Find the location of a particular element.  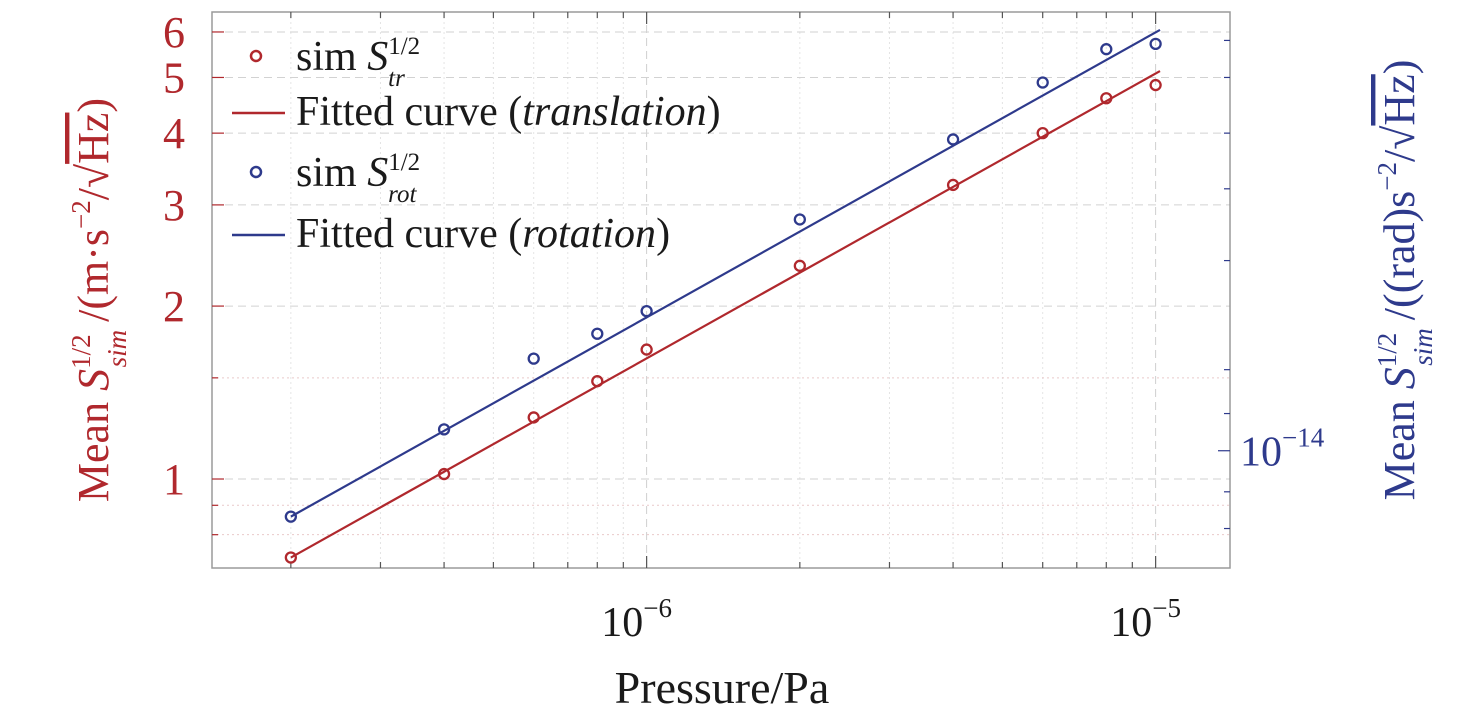

y-left-tick-label: 4 is located at coordinates (174, 133).